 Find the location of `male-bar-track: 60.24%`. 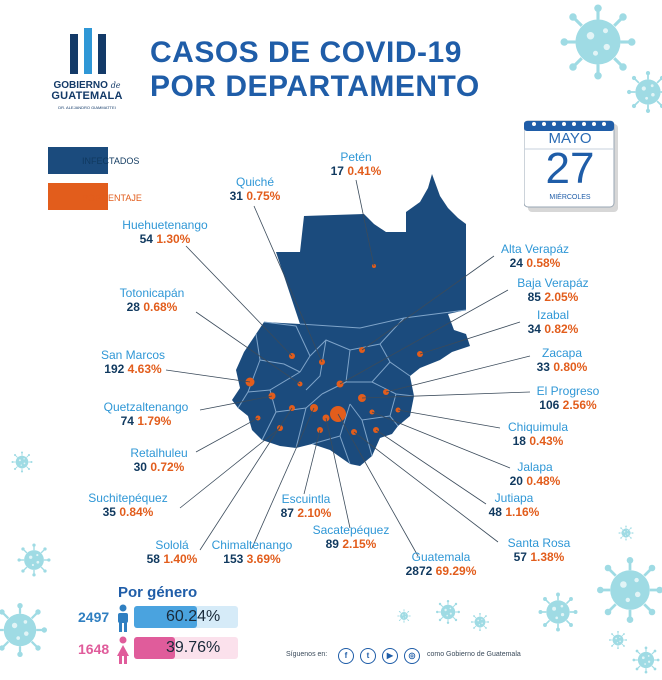

male-bar-track: 60.24% is located at coordinates (186, 617).